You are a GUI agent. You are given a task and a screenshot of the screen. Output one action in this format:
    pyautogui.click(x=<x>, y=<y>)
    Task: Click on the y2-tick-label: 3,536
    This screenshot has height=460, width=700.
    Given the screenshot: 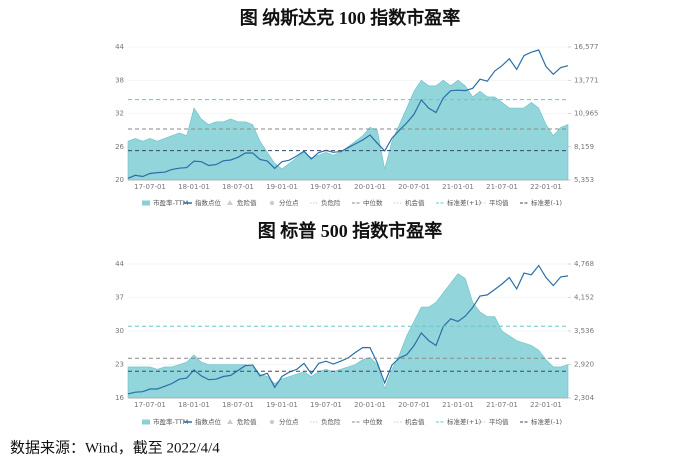 What is the action you would take?
    pyautogui.click(x=584, y=331)
    